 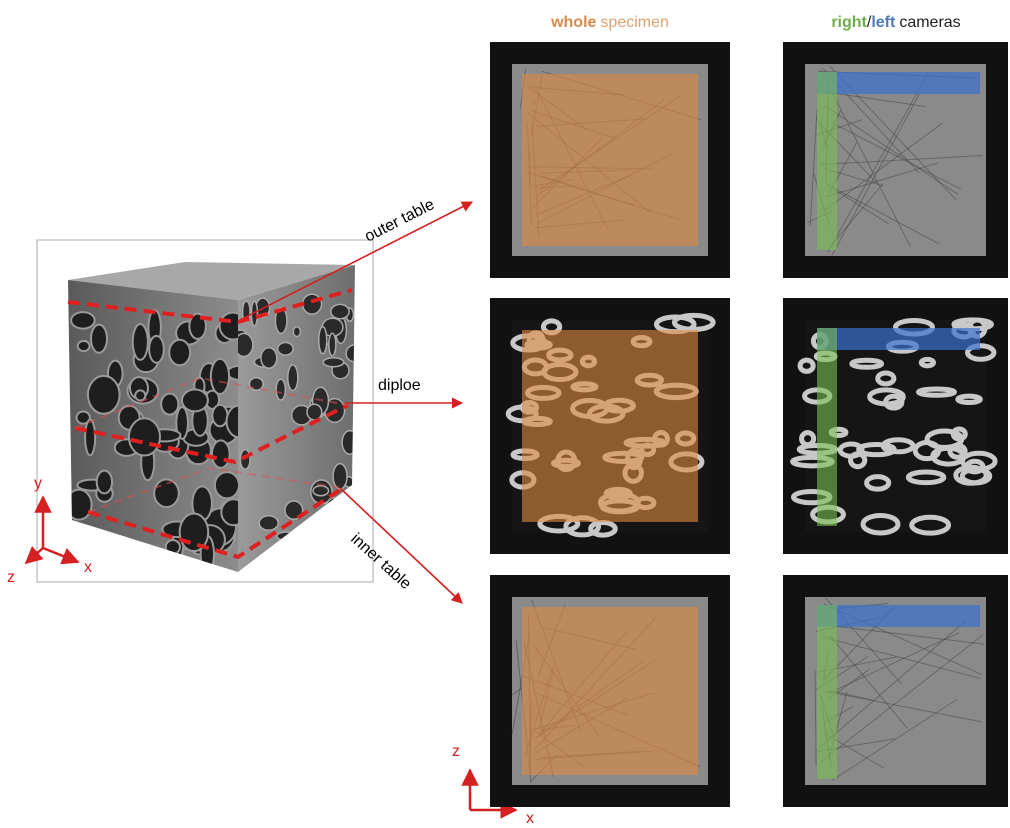 I want to click on header-part: cameras, so click(x=929, y=22).